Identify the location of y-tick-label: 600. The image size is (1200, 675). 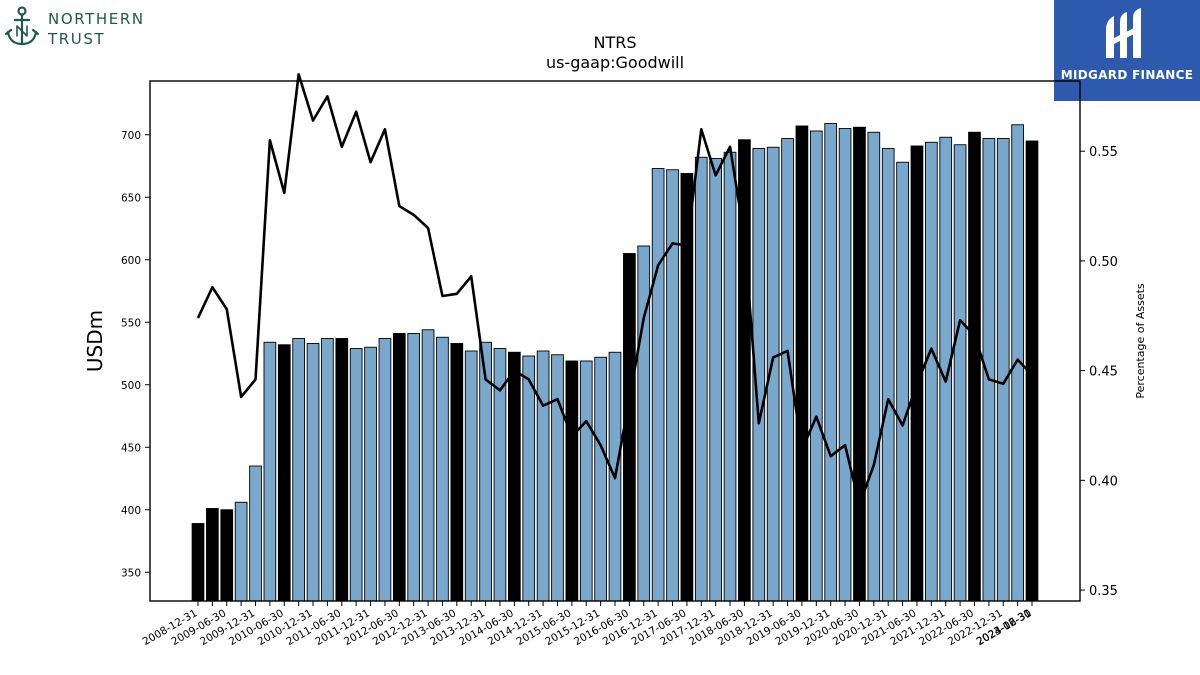
(131, 261).